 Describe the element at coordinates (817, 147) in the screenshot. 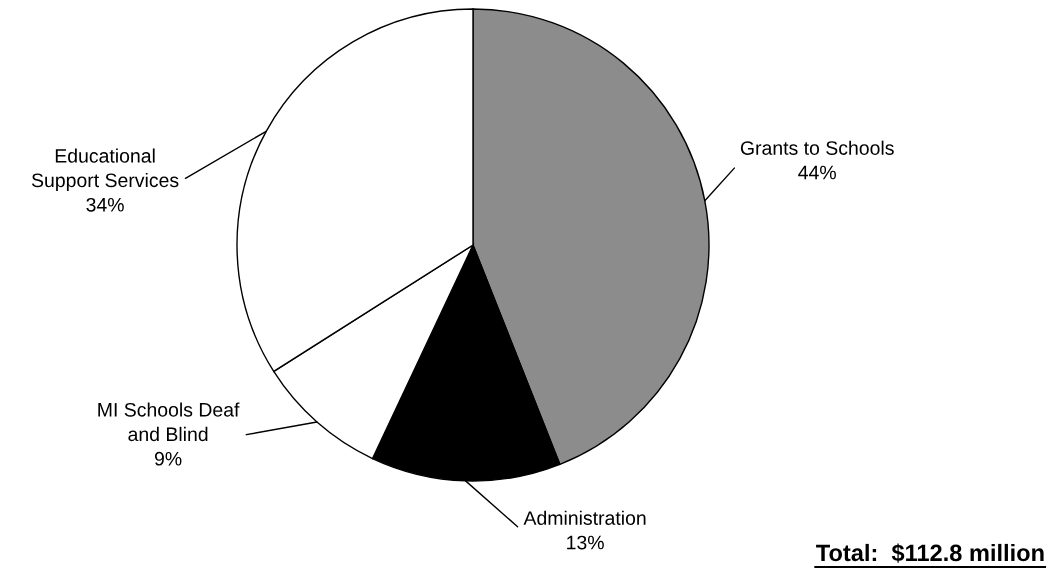

I see `slice-label: Grants to Schools` at that location.